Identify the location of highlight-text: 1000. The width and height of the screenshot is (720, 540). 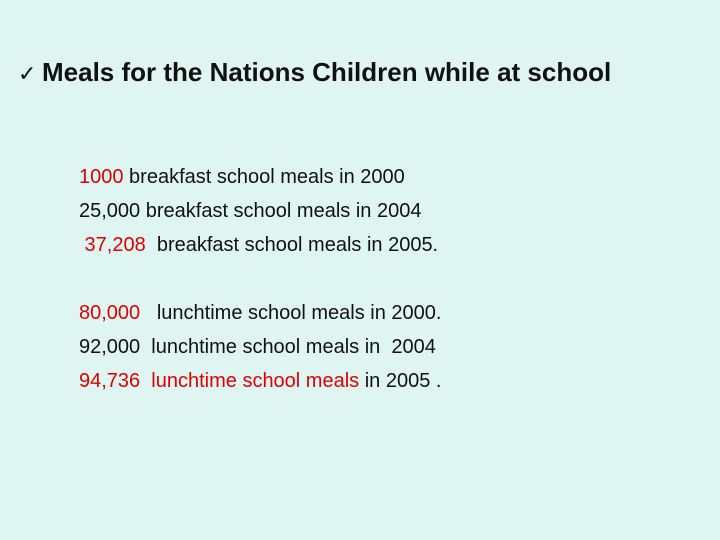
(101, 177).